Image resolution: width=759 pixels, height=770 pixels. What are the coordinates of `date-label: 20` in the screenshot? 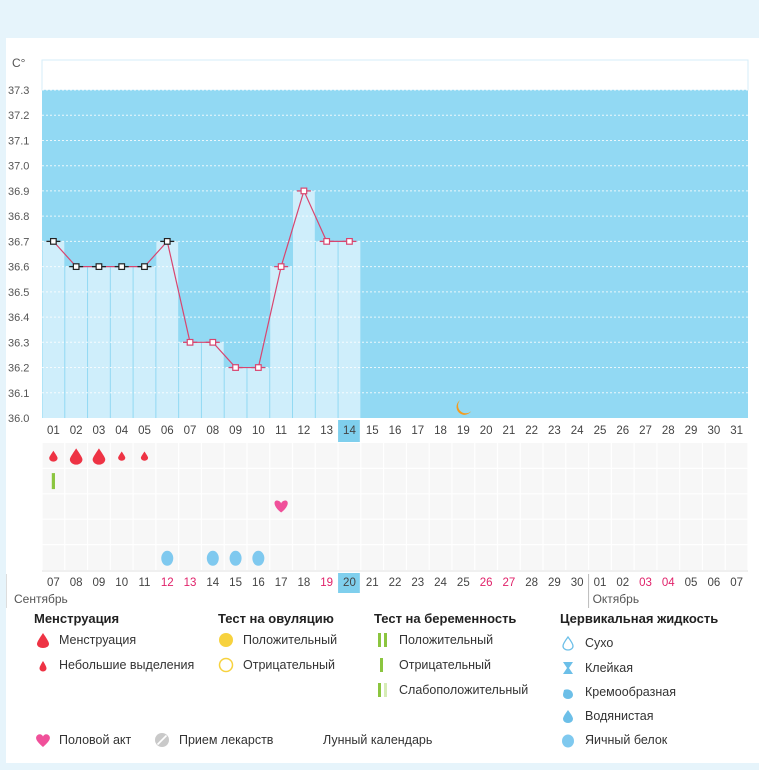 It's located at (349, 583).